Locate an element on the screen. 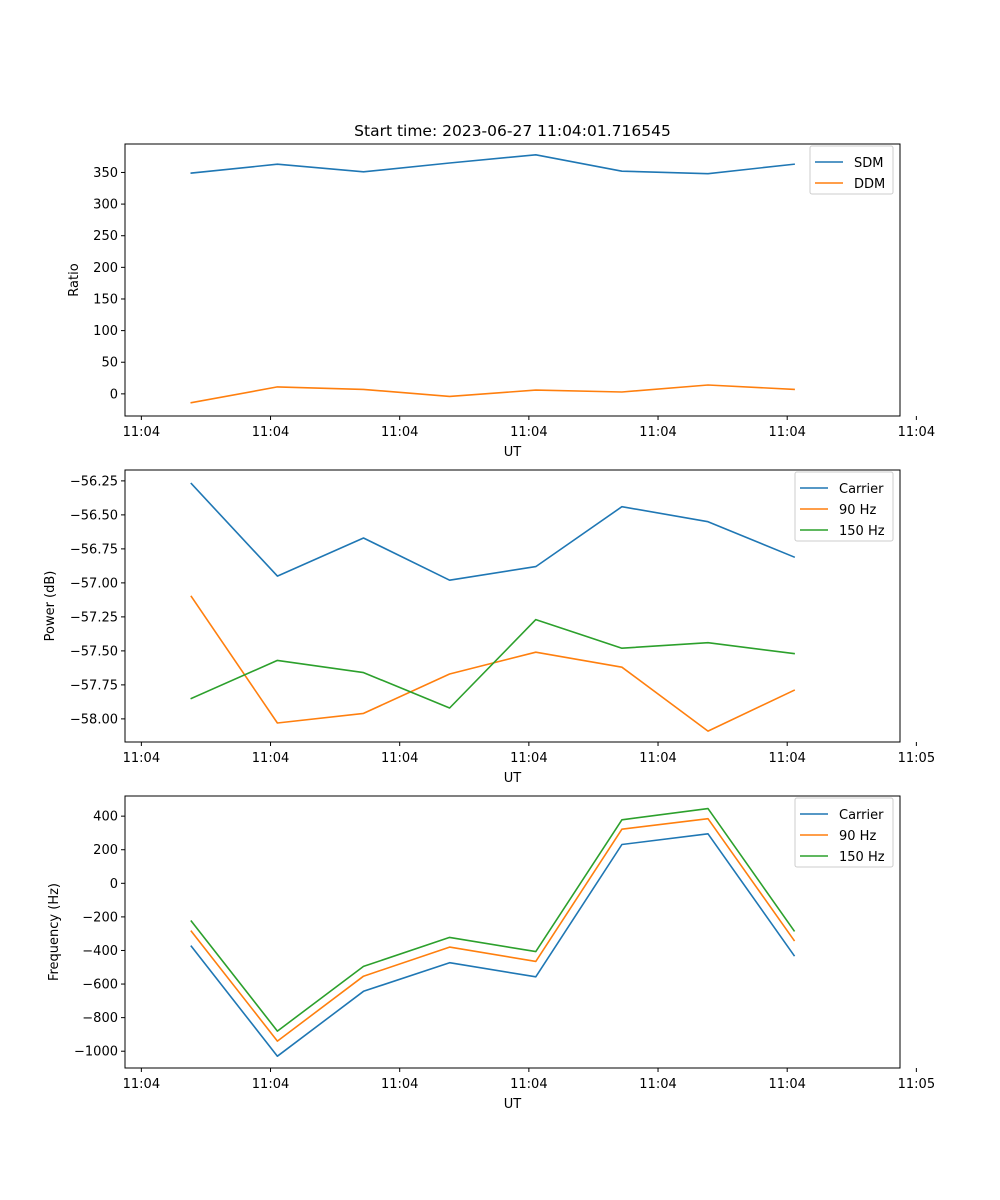  legend: SDM DDM is located at coordinates (851, 170).